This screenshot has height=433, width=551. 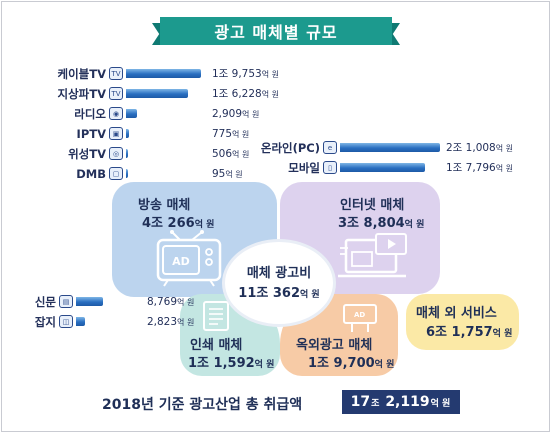 What do you see at coordinates (216, 316) in the screenshot?
I see `newspaper-icon` at bounding box center [216, 316].